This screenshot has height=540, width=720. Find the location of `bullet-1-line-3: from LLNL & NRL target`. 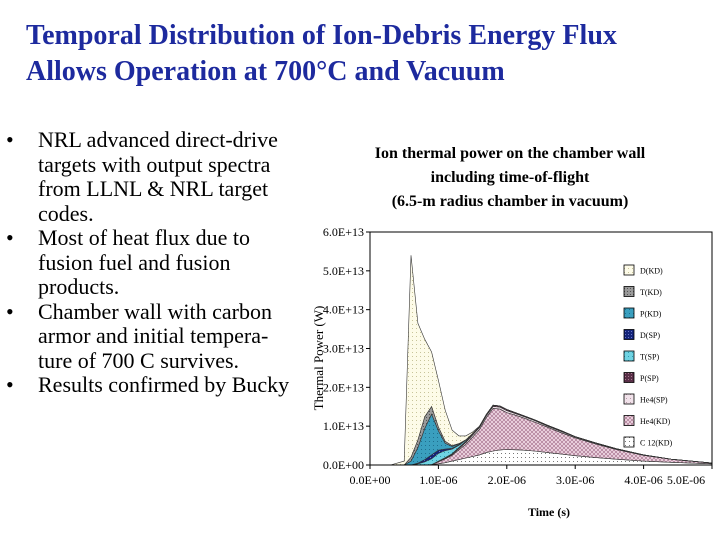

bullet-1-line-3: from LLNL & NRL target is located at coordinates (153, 188).